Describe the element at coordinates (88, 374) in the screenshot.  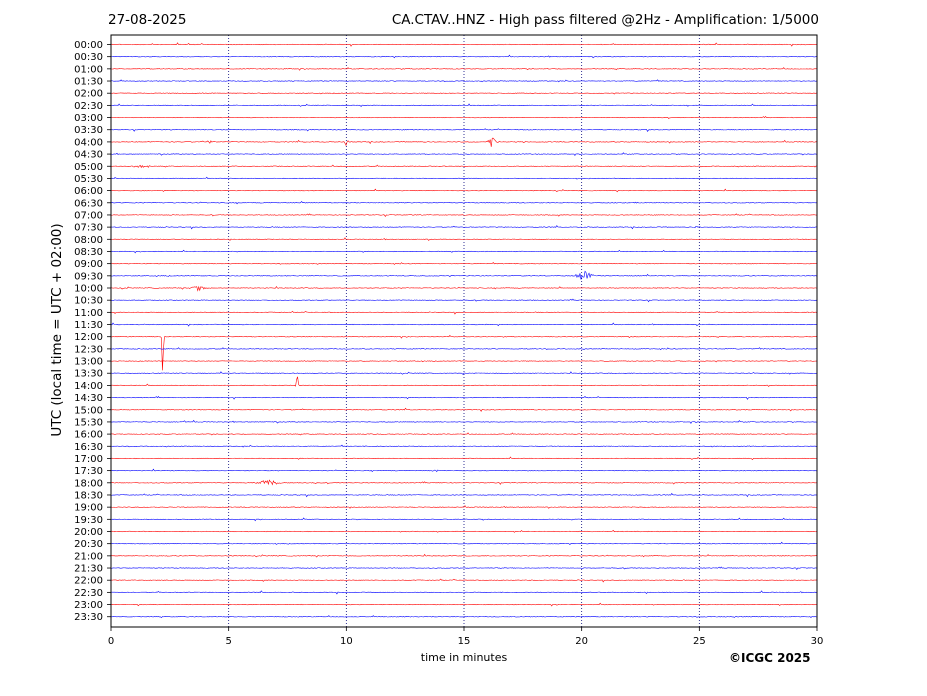
I see `y-tick-label-13:30: 13:30` at that location.